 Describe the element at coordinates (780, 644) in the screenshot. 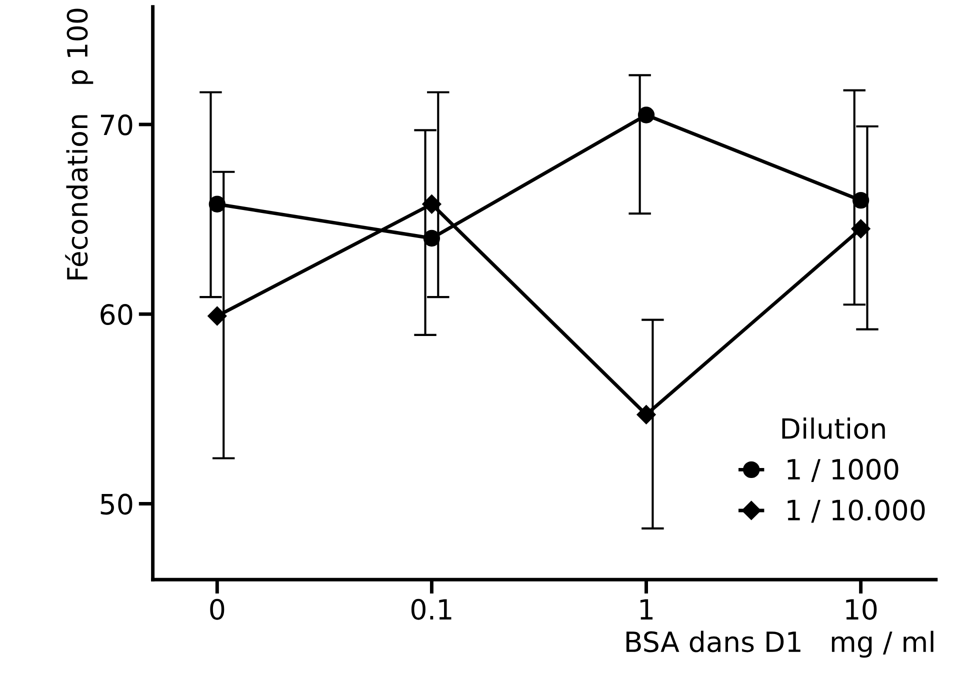

I see `x-axis-title: BSA dans D1 mg / ml` at that location.